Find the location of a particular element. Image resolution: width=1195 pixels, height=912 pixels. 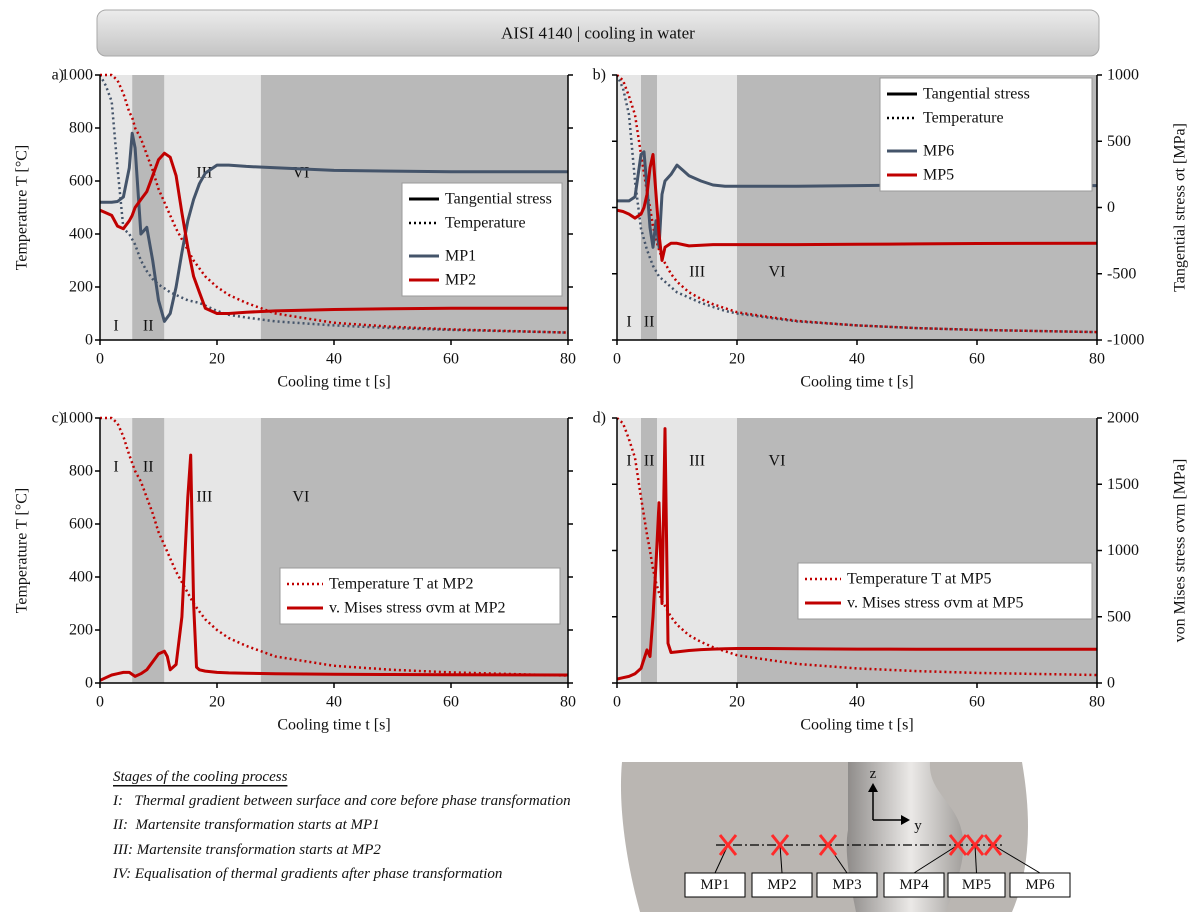

y2-tick-label: 0 is located at coordinates (1111, 683).